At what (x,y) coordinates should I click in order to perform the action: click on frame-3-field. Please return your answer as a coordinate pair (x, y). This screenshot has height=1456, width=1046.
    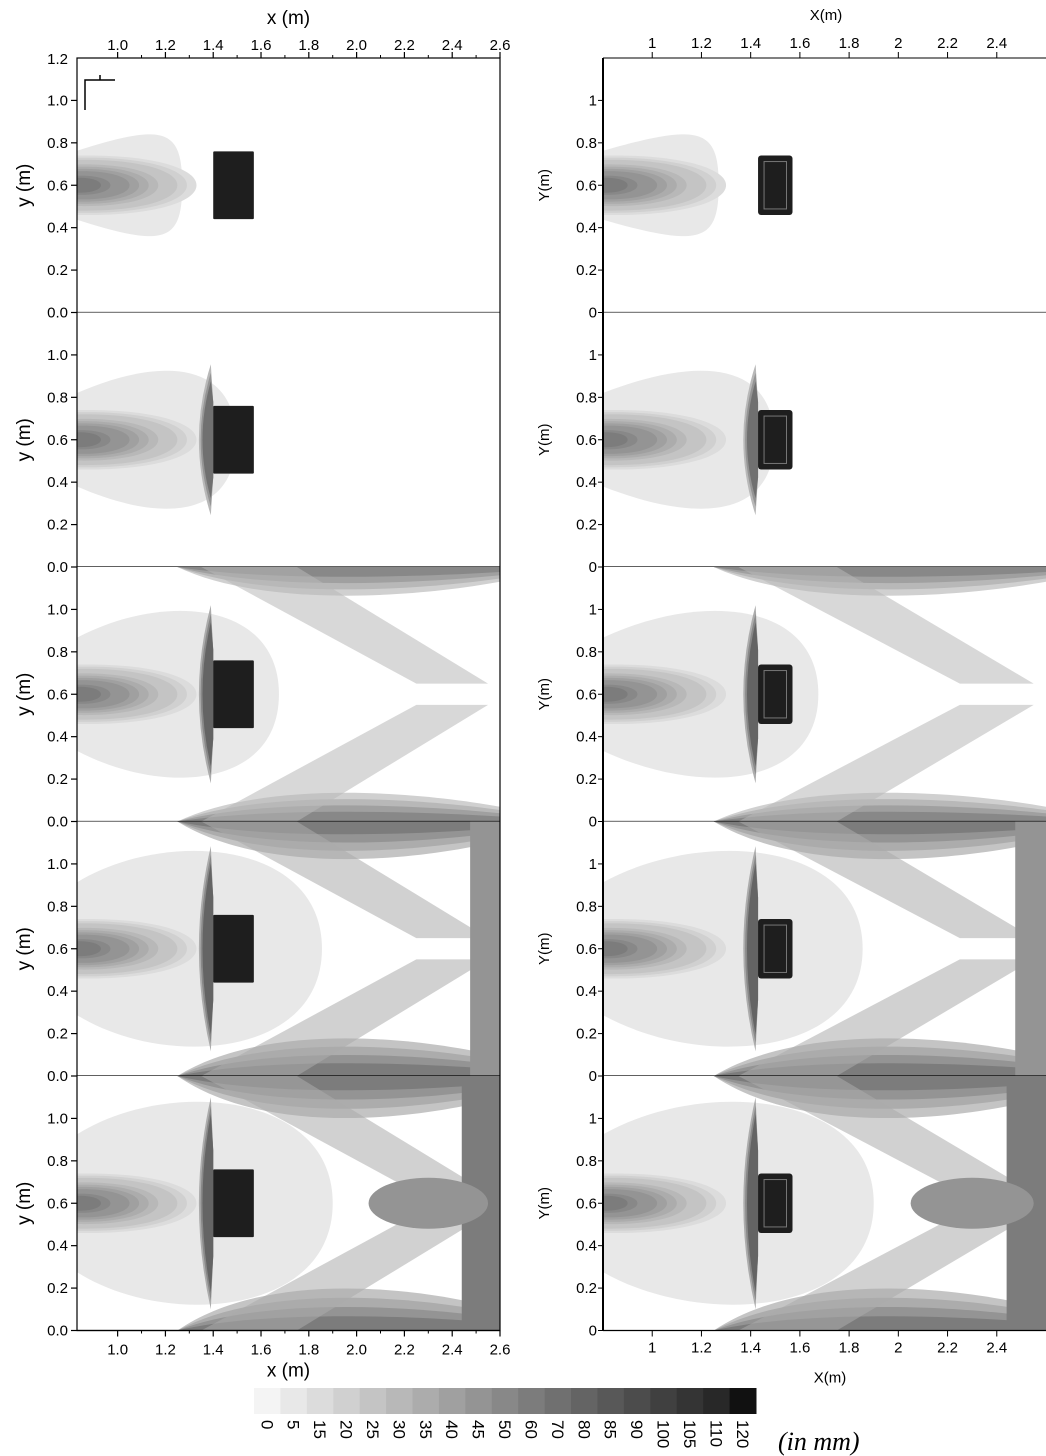
    Looking at the image, I should click on (288, 694).